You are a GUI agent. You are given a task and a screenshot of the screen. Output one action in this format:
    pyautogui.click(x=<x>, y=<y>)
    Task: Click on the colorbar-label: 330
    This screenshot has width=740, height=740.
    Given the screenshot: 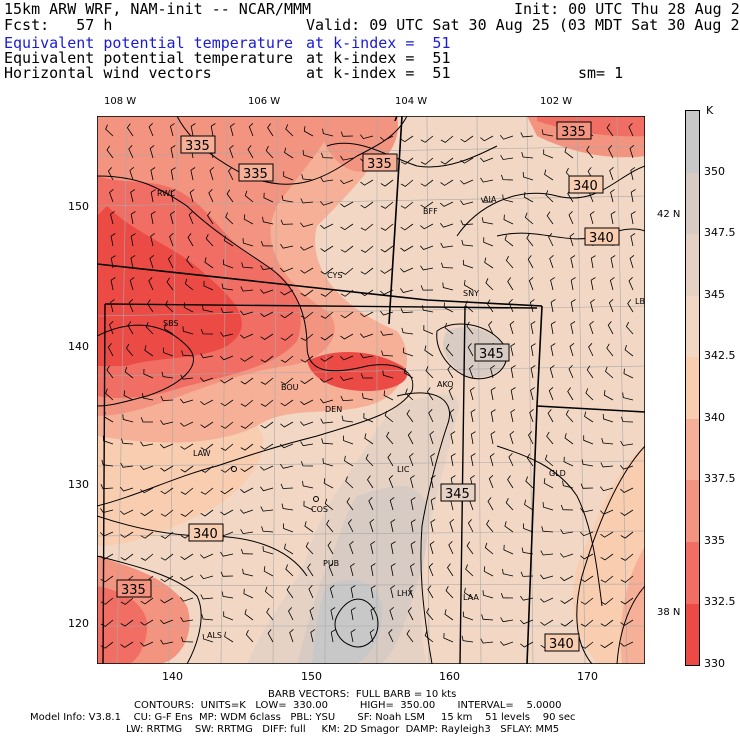 What is the action you would take?
    pyautogui.click(x=714, y=663)
    